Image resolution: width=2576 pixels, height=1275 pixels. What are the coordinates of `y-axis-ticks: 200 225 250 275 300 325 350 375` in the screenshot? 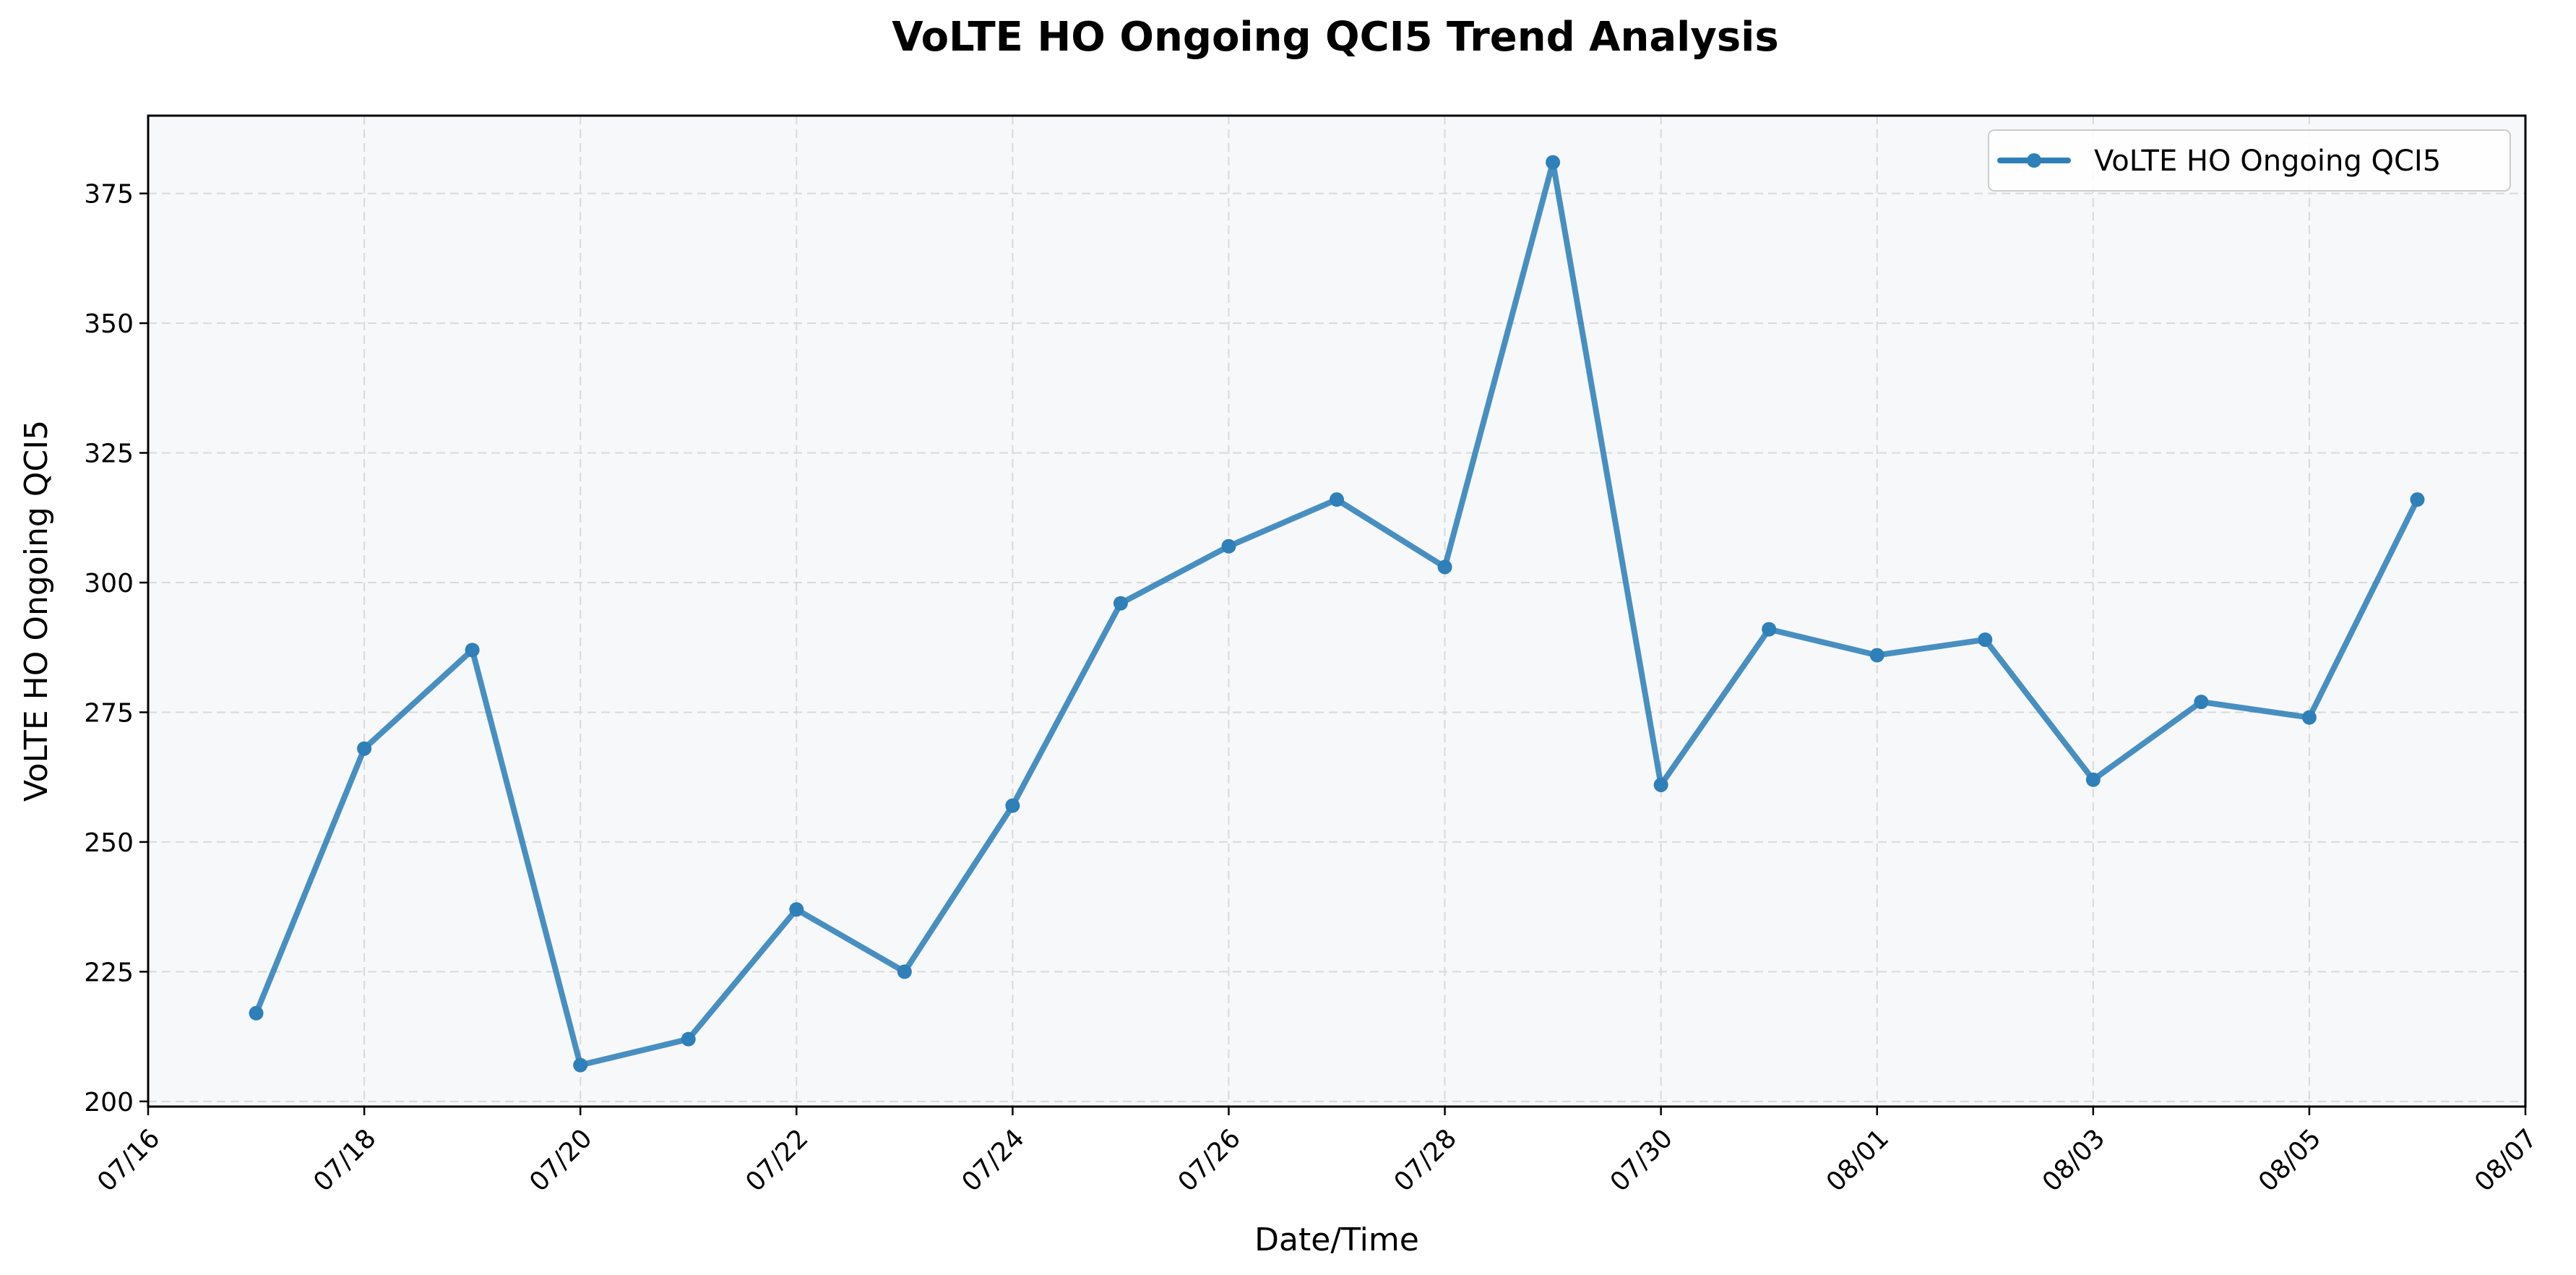 It's located at (116, 648).